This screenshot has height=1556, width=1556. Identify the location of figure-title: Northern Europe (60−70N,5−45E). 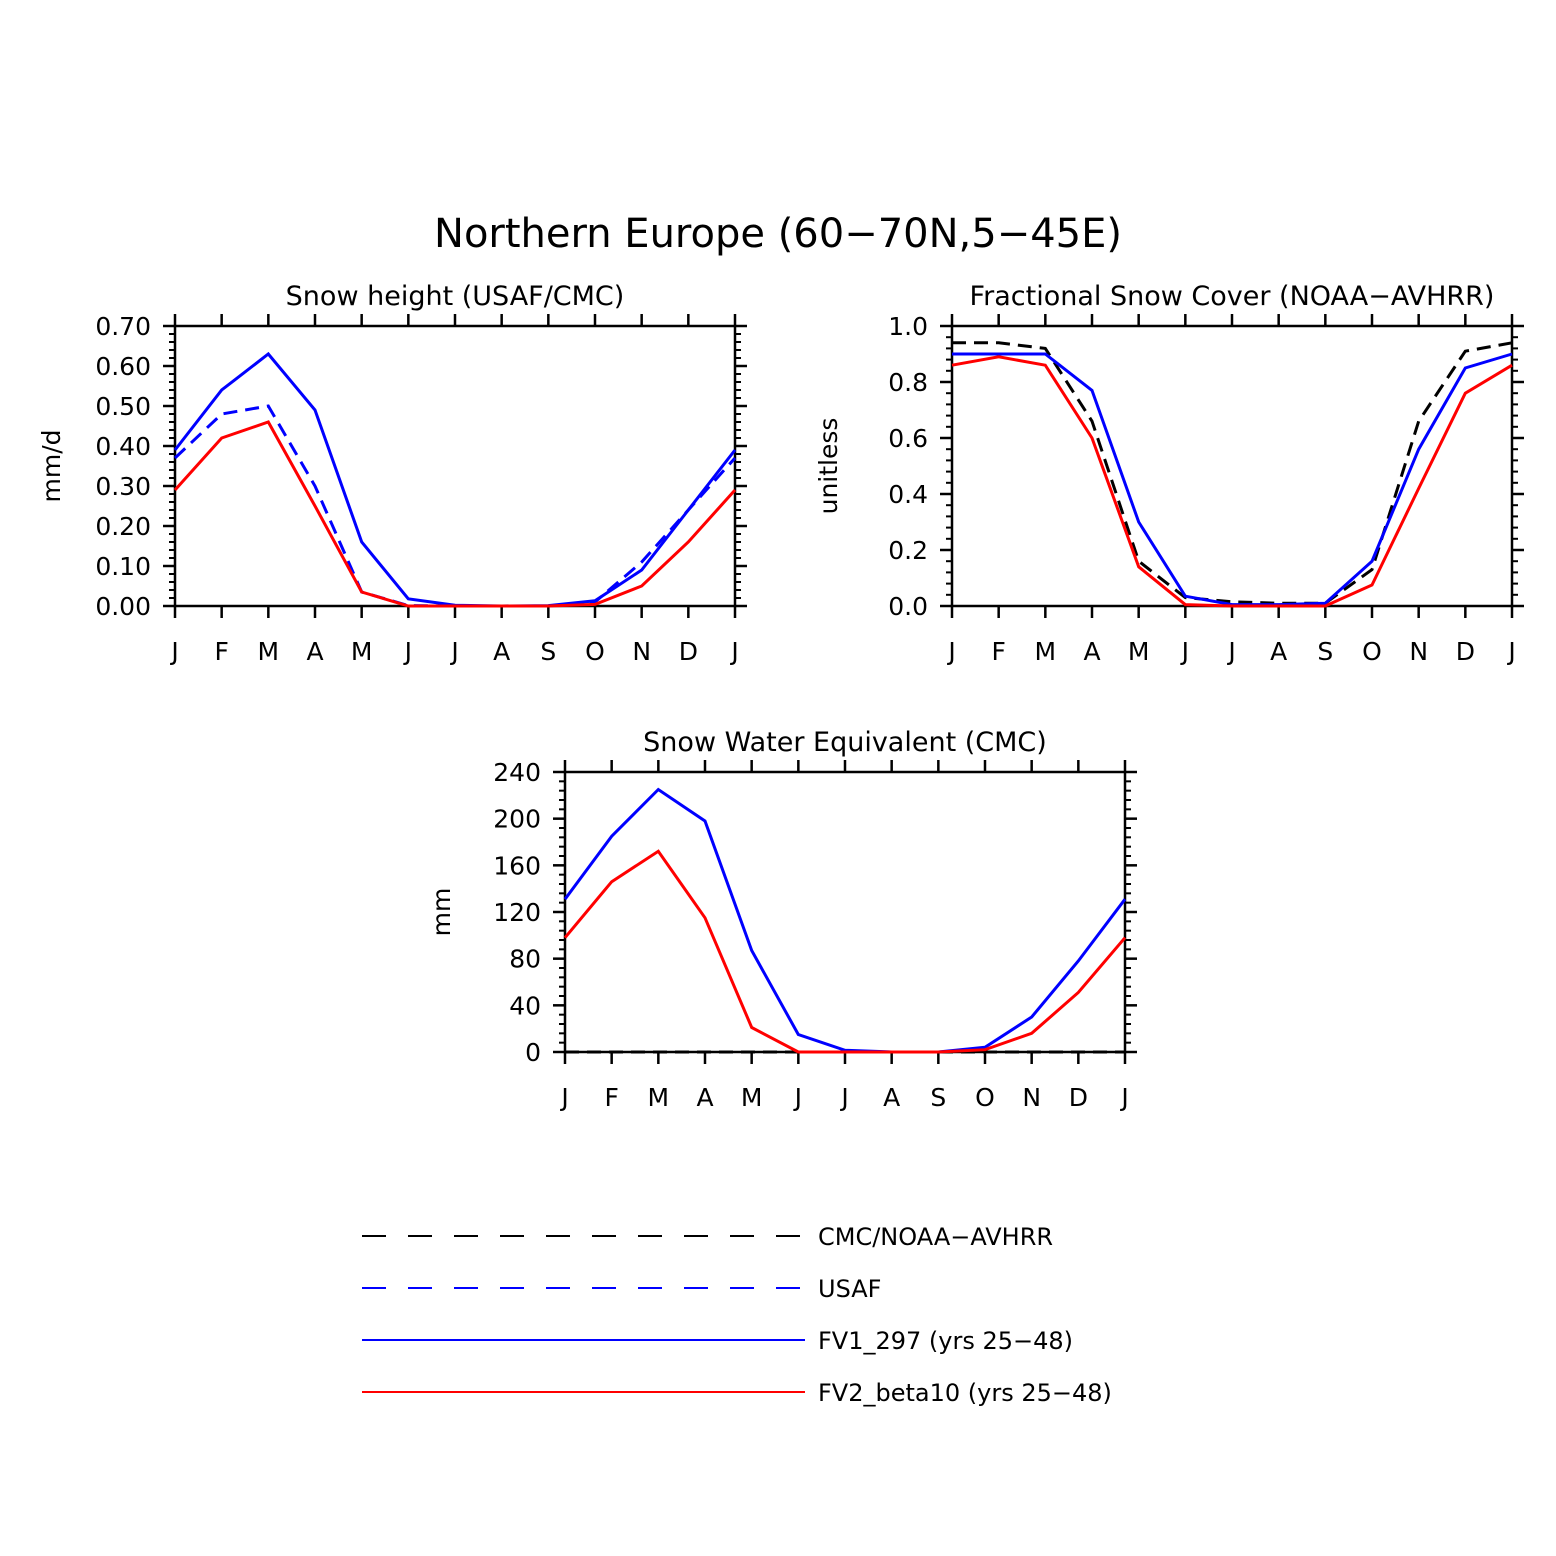
(778, 234).